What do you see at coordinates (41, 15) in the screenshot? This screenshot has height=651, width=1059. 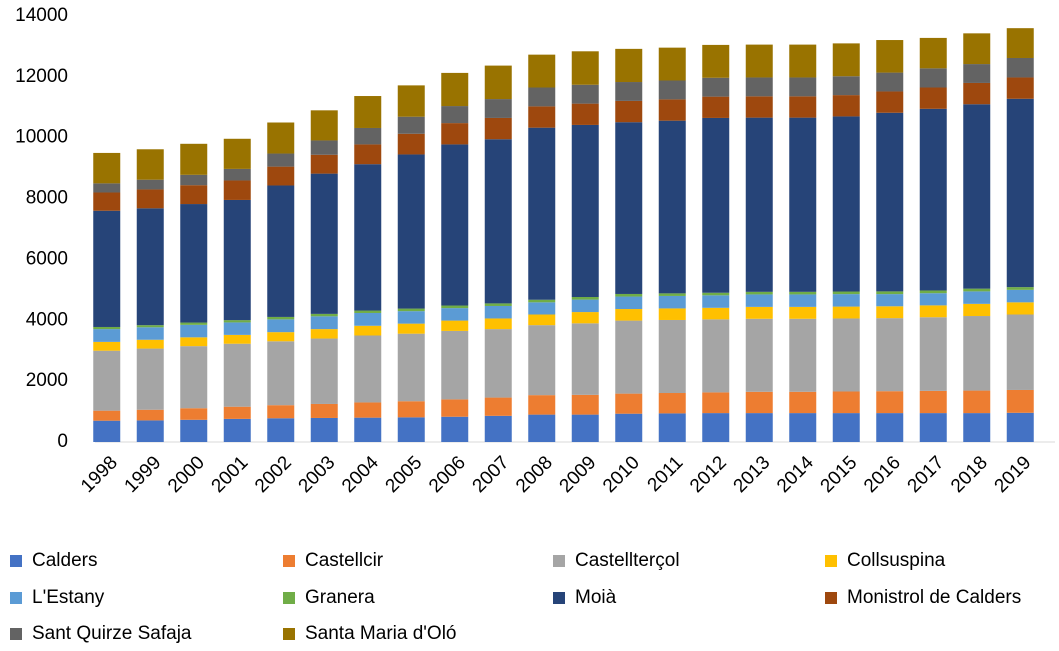 I see `y-tick-label: 14000` at bounding box center [41, 15].